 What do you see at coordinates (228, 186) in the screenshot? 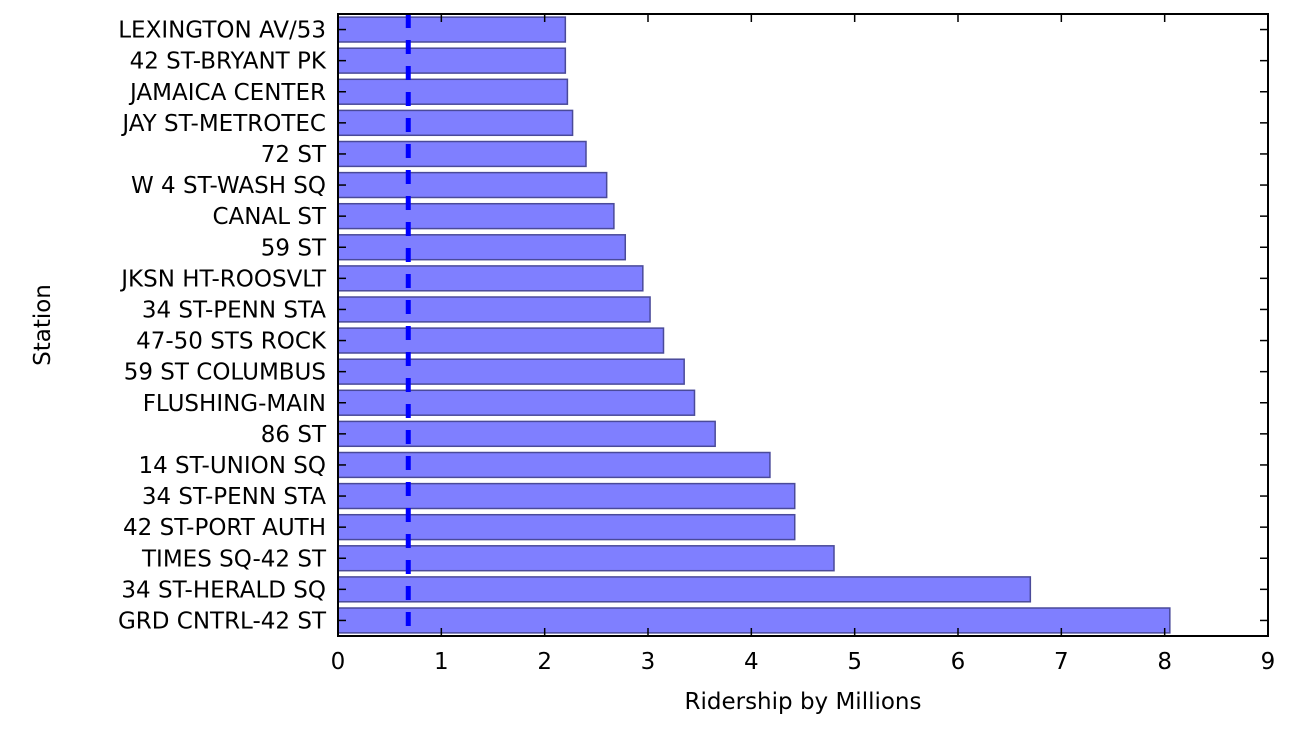
I see `y-tick-label: W 4 ST-WASH SQ` at bounding box center [228, 186].